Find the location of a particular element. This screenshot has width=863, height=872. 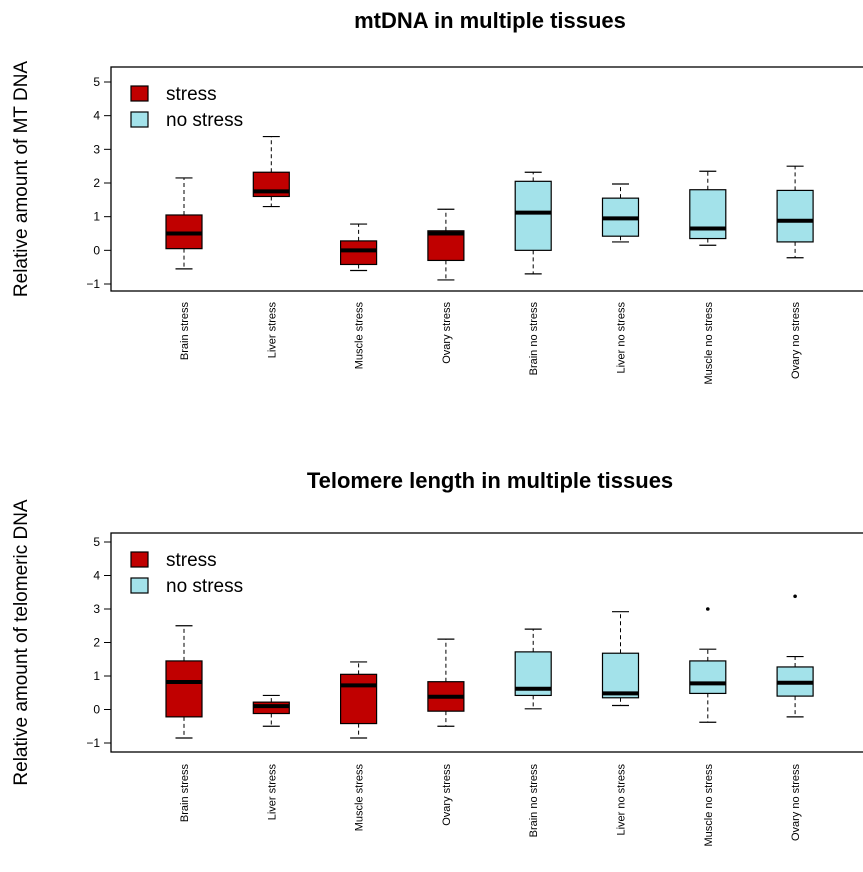

y-axis-label: Relative amount of MT DNA is located at coordinates (21, 179).